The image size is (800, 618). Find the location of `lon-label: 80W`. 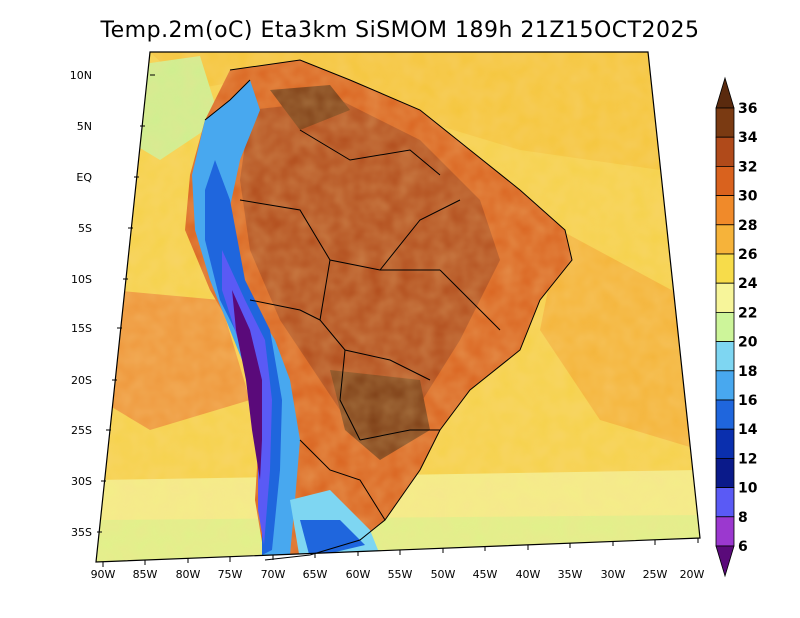

lon-label: 80W is located at coordinates (188, 574).